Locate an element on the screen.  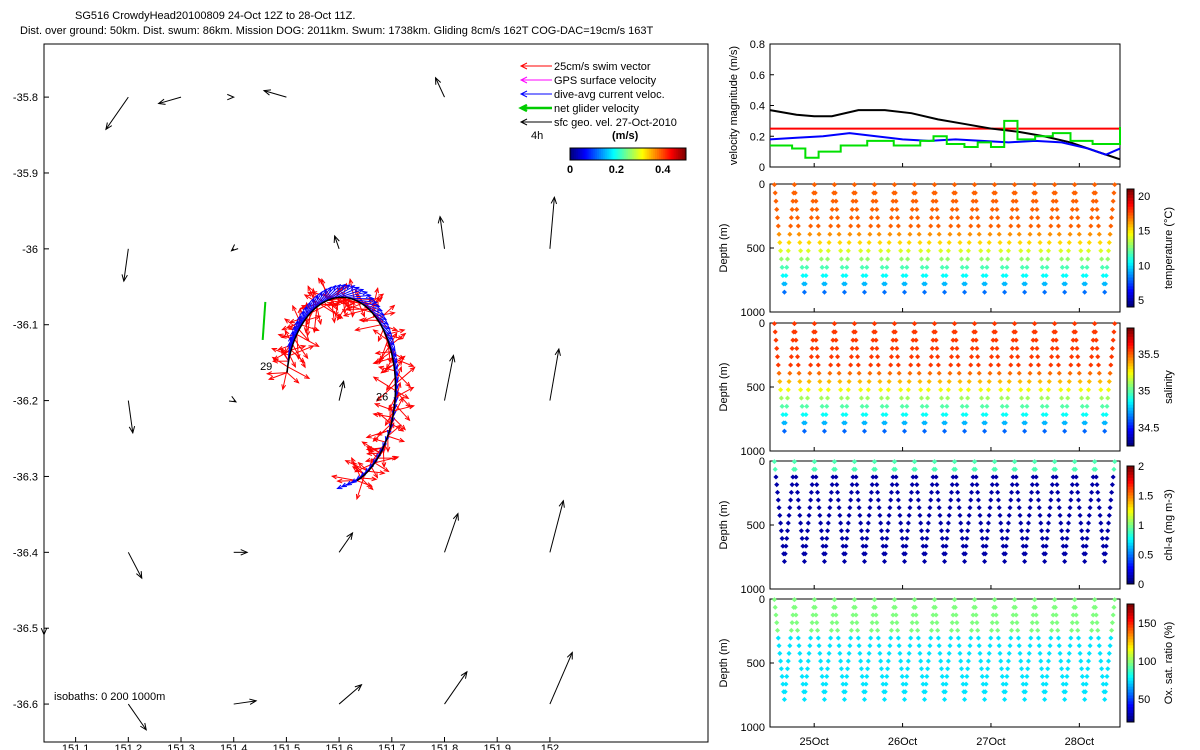
depth-colorbar-tick: 35.5 is located at coordinates (1148, 355).